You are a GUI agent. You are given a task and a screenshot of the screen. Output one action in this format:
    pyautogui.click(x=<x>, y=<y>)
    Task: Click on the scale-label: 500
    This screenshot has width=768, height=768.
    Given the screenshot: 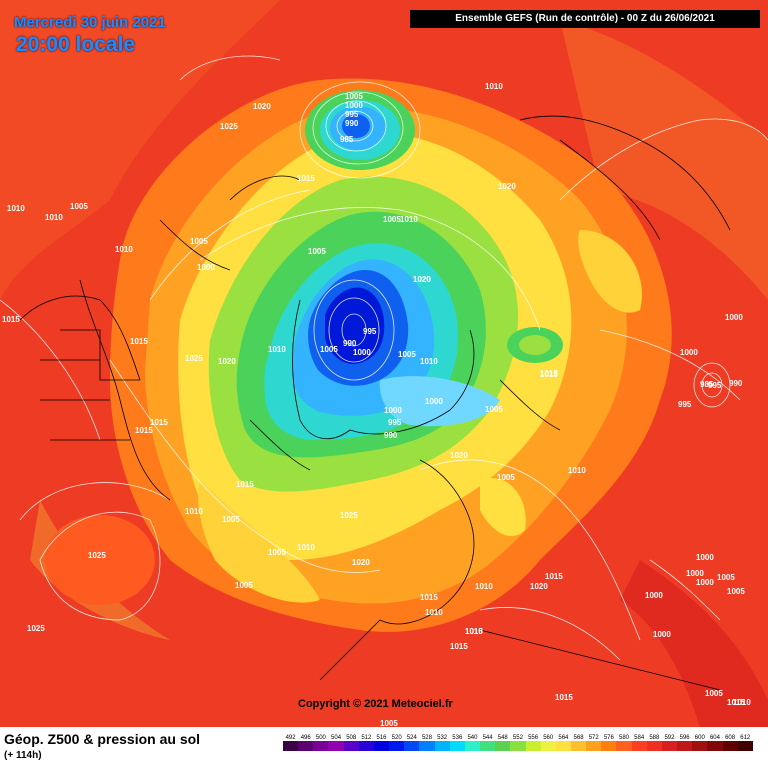 What is the action you would take?
    pyautogui.click(x=320, y=738)
    